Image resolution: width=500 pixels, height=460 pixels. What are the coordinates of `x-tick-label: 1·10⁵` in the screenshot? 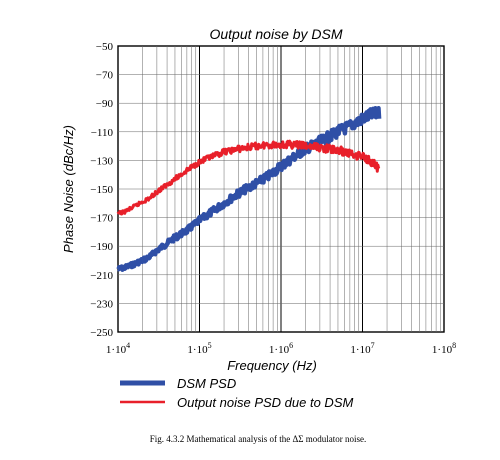 It's located at (199, 348).